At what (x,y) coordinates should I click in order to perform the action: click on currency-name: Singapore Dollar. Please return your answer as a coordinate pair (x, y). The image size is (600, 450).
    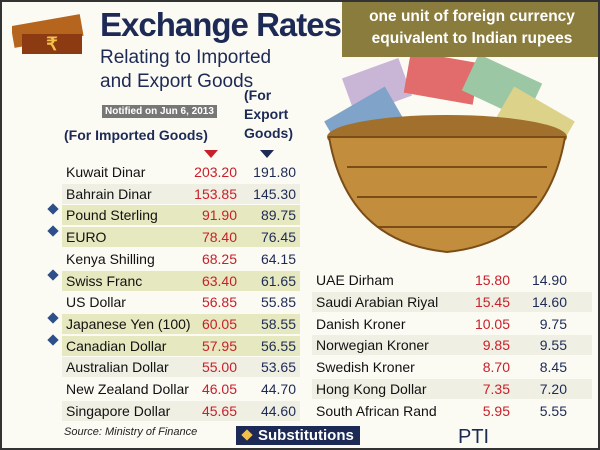
    Looking at the image, I should click on (118, 410).